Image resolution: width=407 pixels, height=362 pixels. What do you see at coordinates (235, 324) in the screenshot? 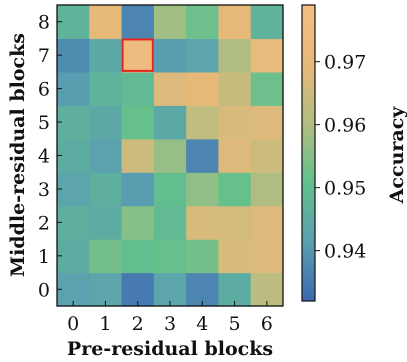
I see `x-tick-label: 5` at bounding box center [235, 324].